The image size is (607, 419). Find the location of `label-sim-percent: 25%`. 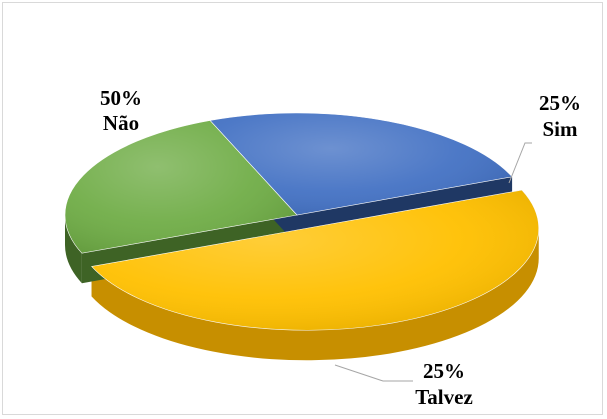

label-sim-percent: 25% is located at coordinates (560, 103).